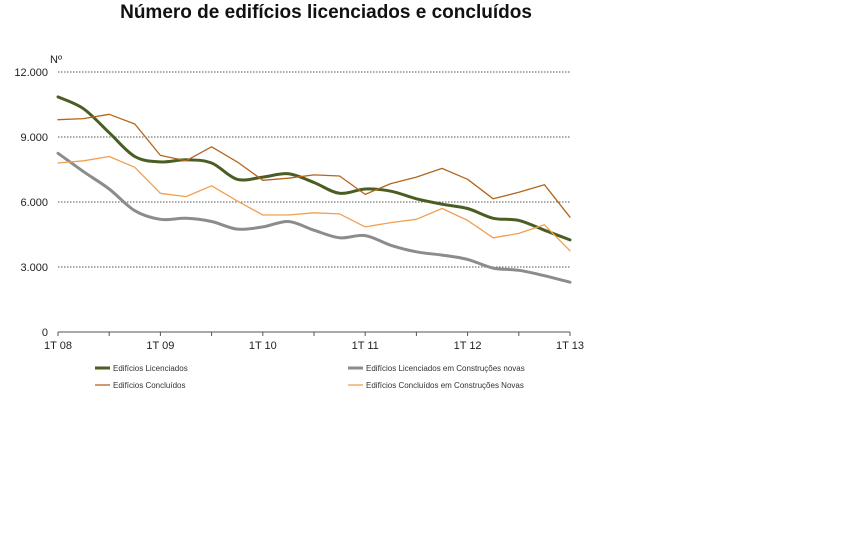 The width and height of the screenshot is (864, 540). I want to click on x-tick-label: 1T 12, so click(468, 346).